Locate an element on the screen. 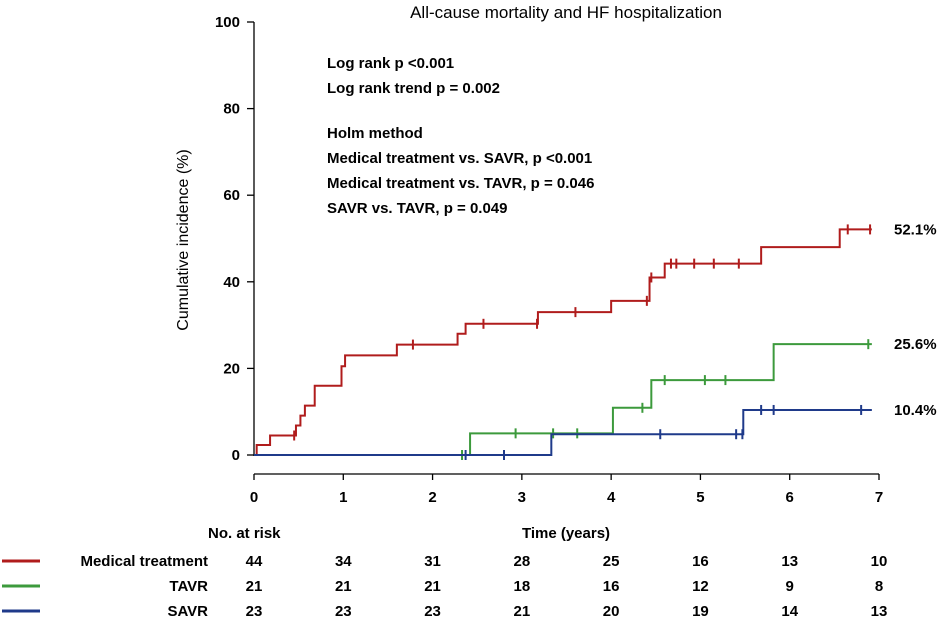 This screenshot has width=945, height=623. series-line-tavr is located at coordinates (563, 399).